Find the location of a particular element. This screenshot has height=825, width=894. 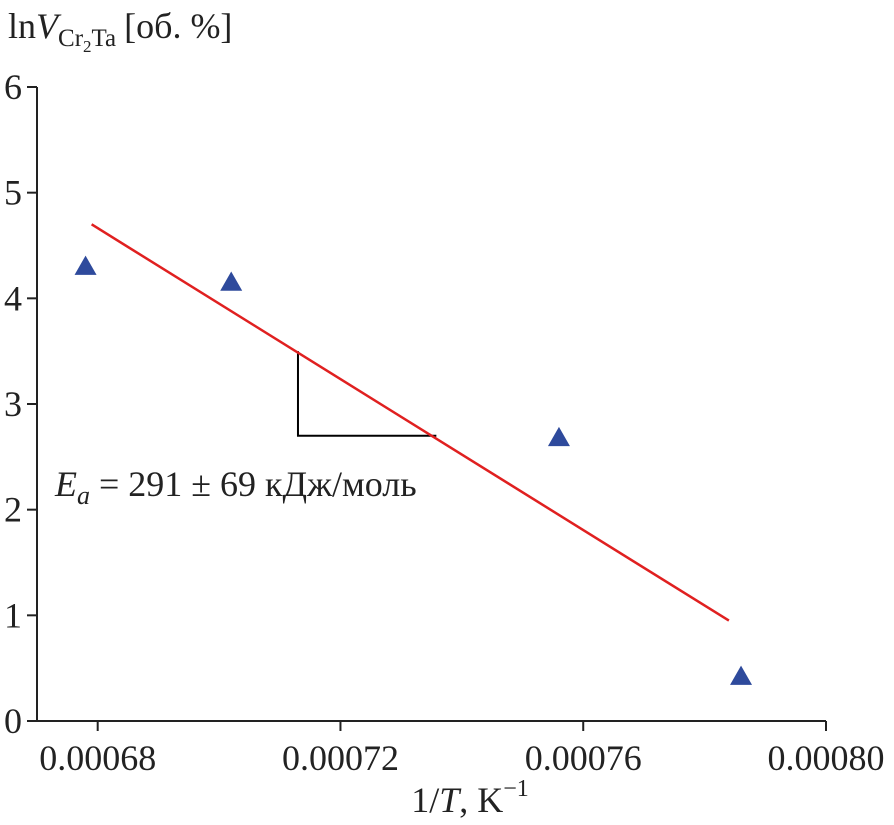

y-tick-label: 5 is located at coordinates (13, 193).